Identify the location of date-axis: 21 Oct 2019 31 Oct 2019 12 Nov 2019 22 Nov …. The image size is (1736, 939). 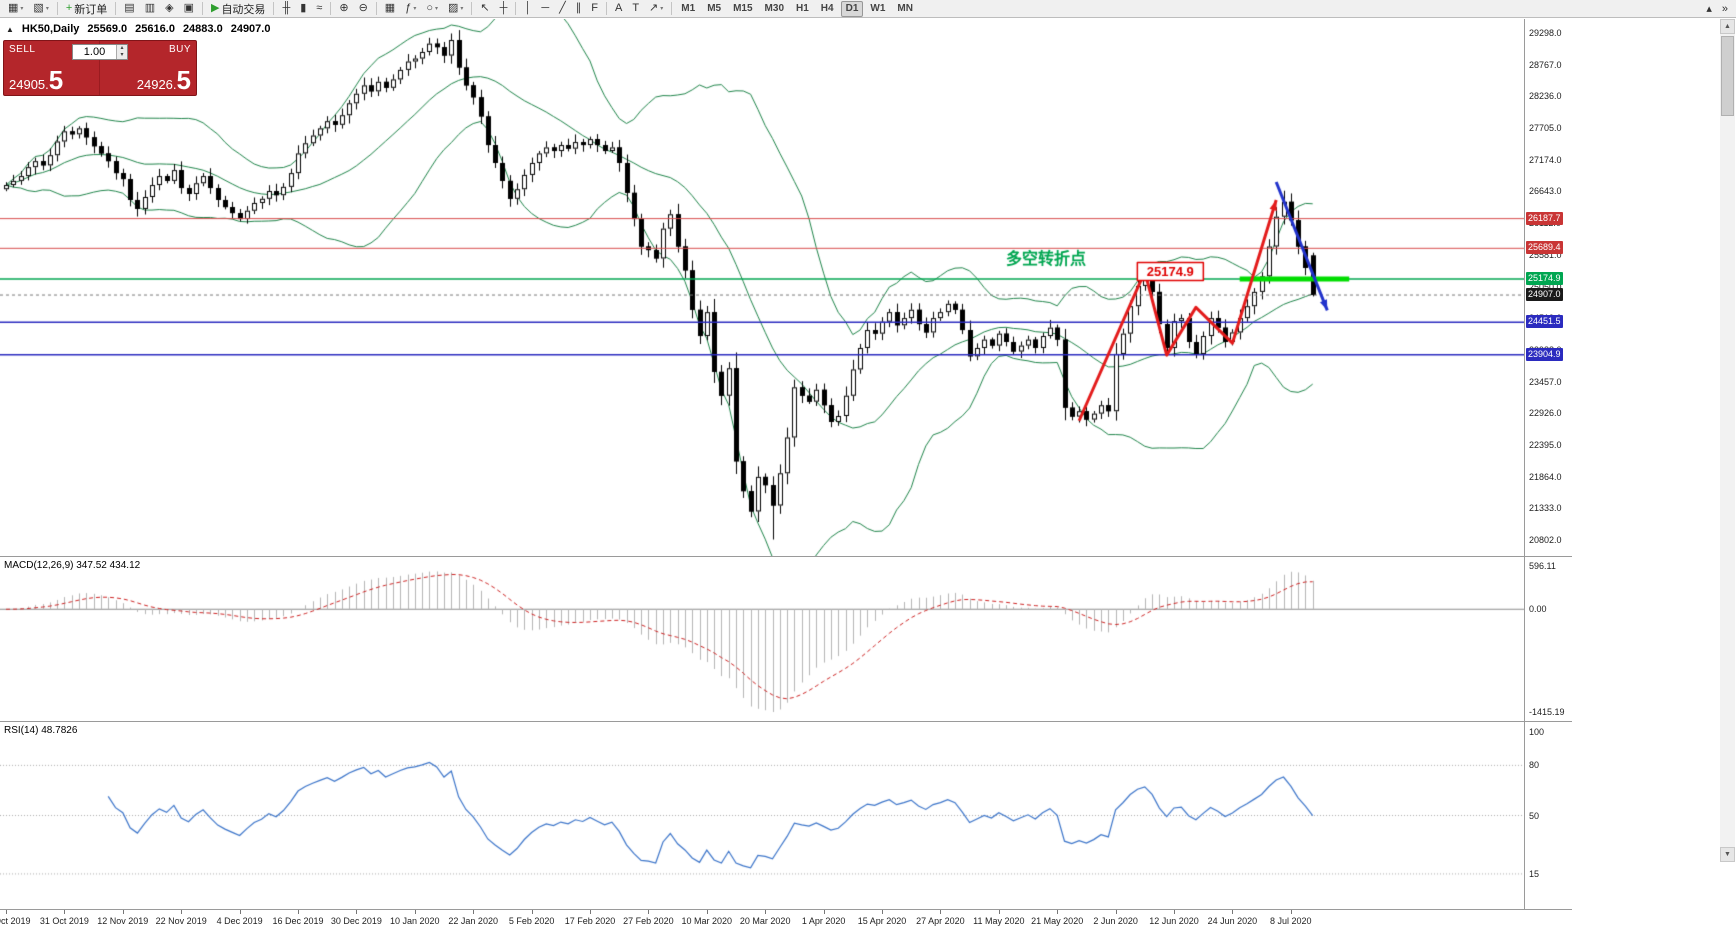
(762, 921).